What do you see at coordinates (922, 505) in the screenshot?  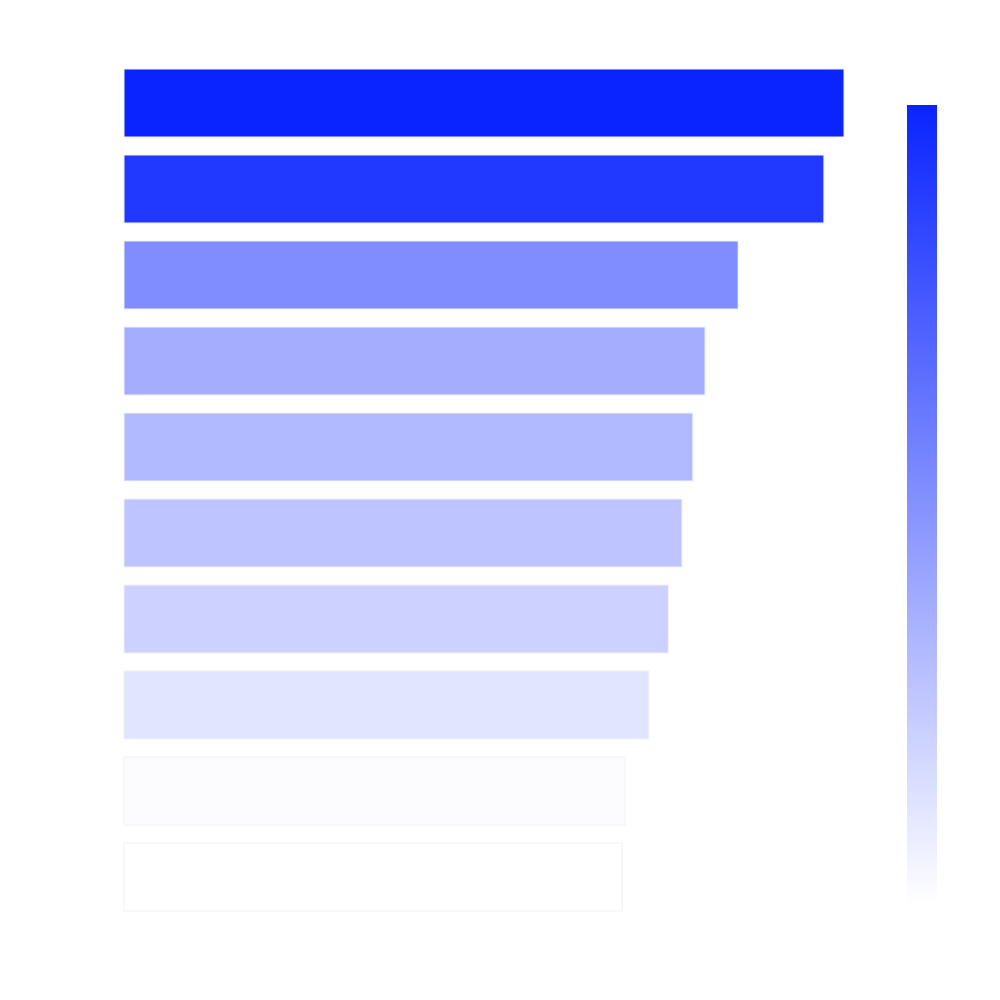 I see `colorbar` at bounding box center [922, 505].